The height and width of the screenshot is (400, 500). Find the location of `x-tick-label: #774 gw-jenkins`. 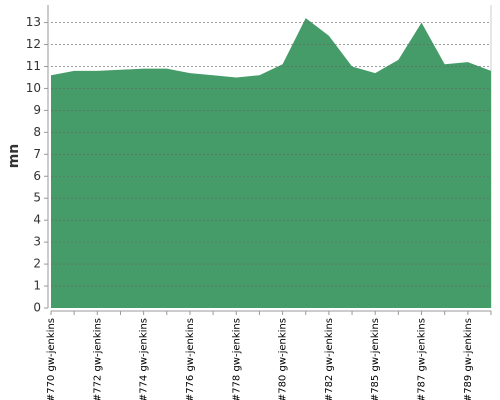

x-tick-label: #774 gw-jenkins is located at coordinates (144, 359).